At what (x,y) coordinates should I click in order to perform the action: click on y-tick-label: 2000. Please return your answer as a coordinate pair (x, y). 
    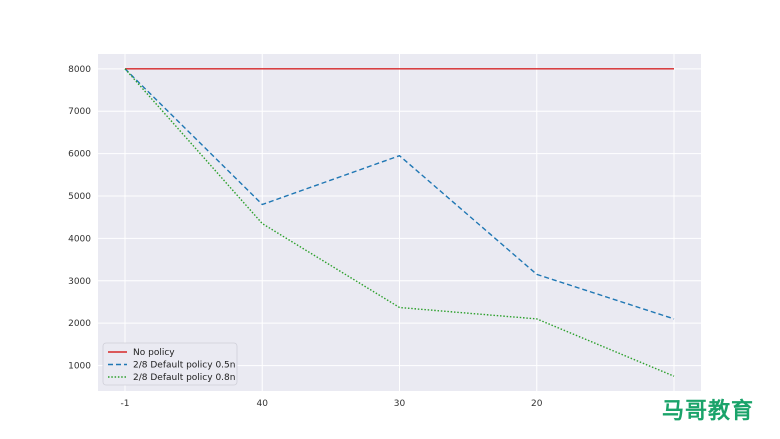
    Looking at the image, I should click on (79, 324).